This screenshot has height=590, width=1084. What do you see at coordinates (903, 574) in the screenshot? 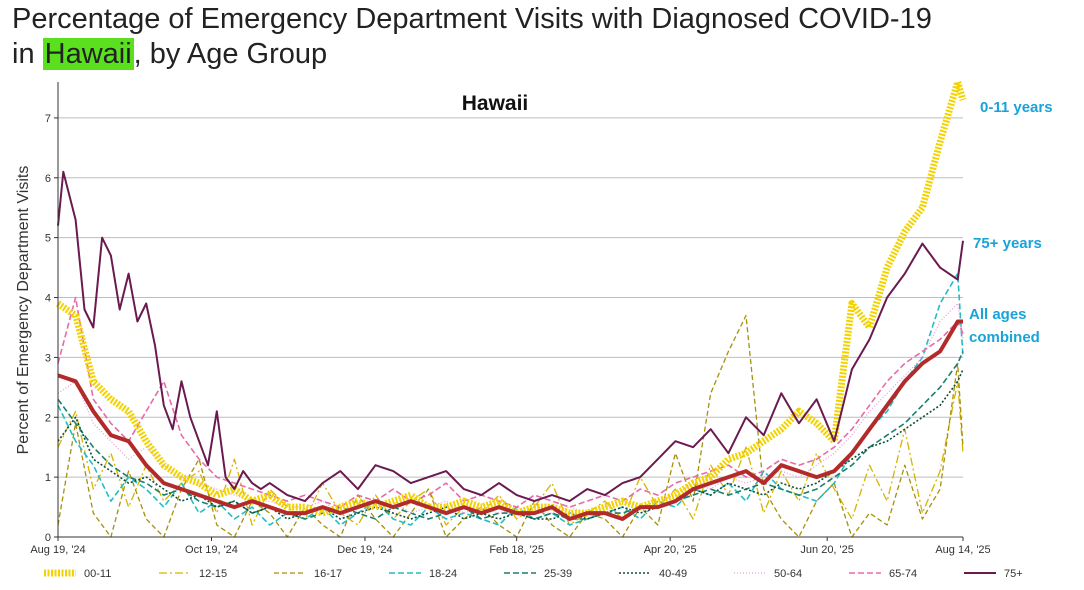
I see `legend-label-65-74: 65-74` at bounding box center [903, 574].